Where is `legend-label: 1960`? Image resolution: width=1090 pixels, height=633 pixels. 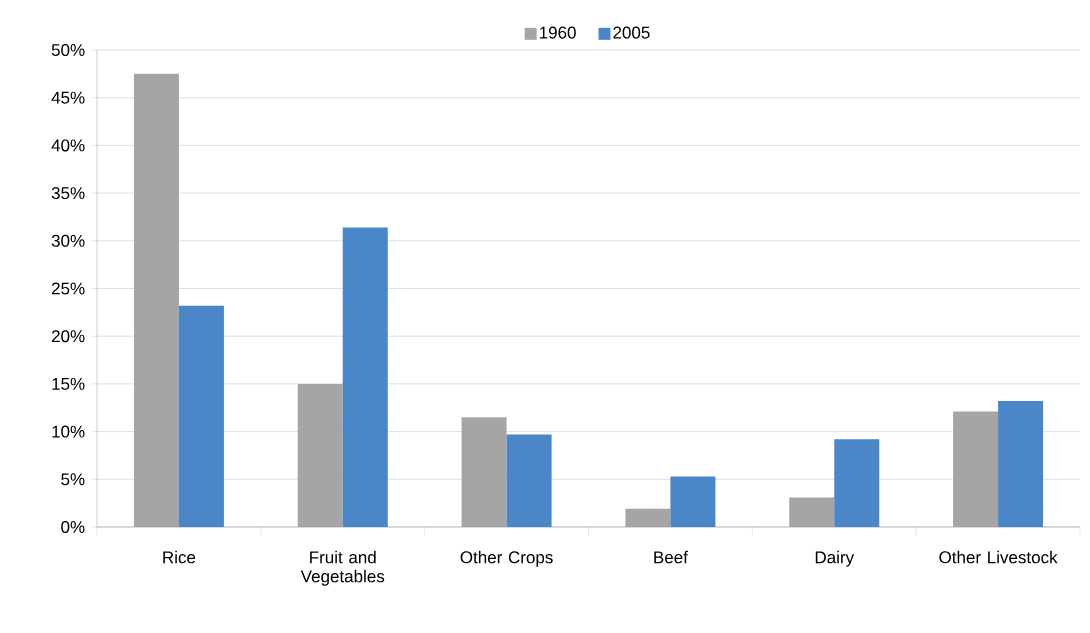 legend-label: 1960 is located at coordinates (557, 32).